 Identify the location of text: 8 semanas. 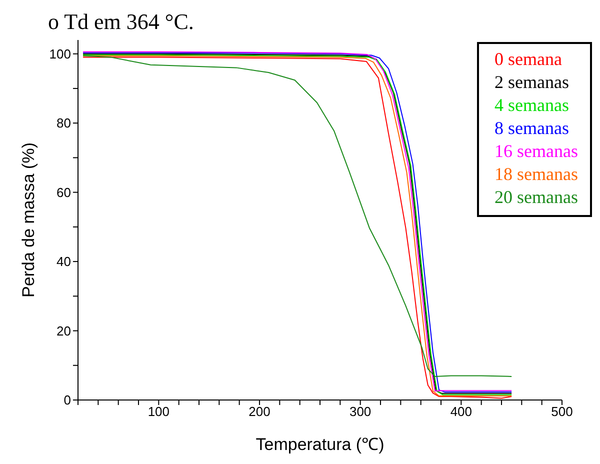
(532, 128).